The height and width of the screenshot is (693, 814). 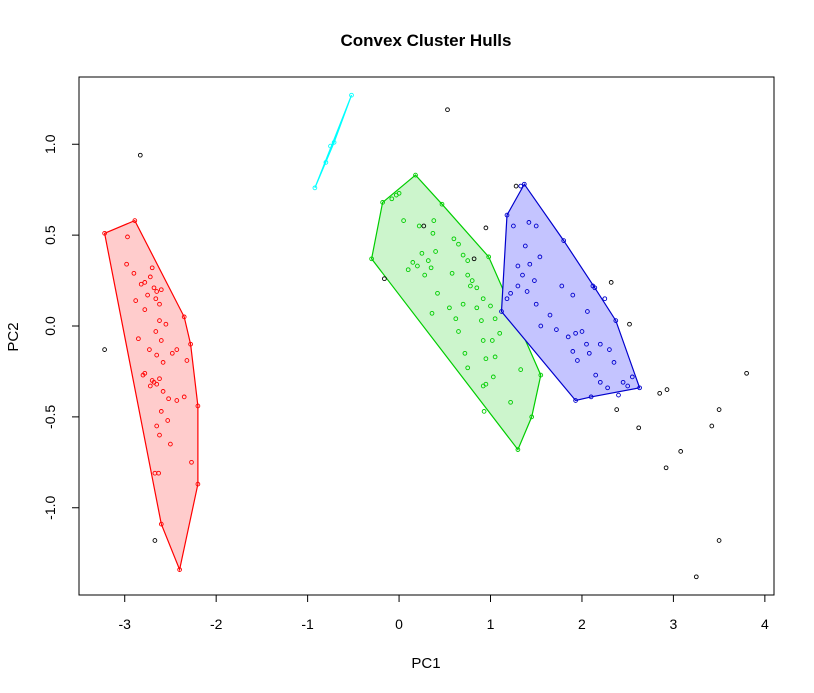 What do you see at coordinates (399, 624) in the screenshot?
I see `x-tick-label: 0` at bounding box center [399, 624].